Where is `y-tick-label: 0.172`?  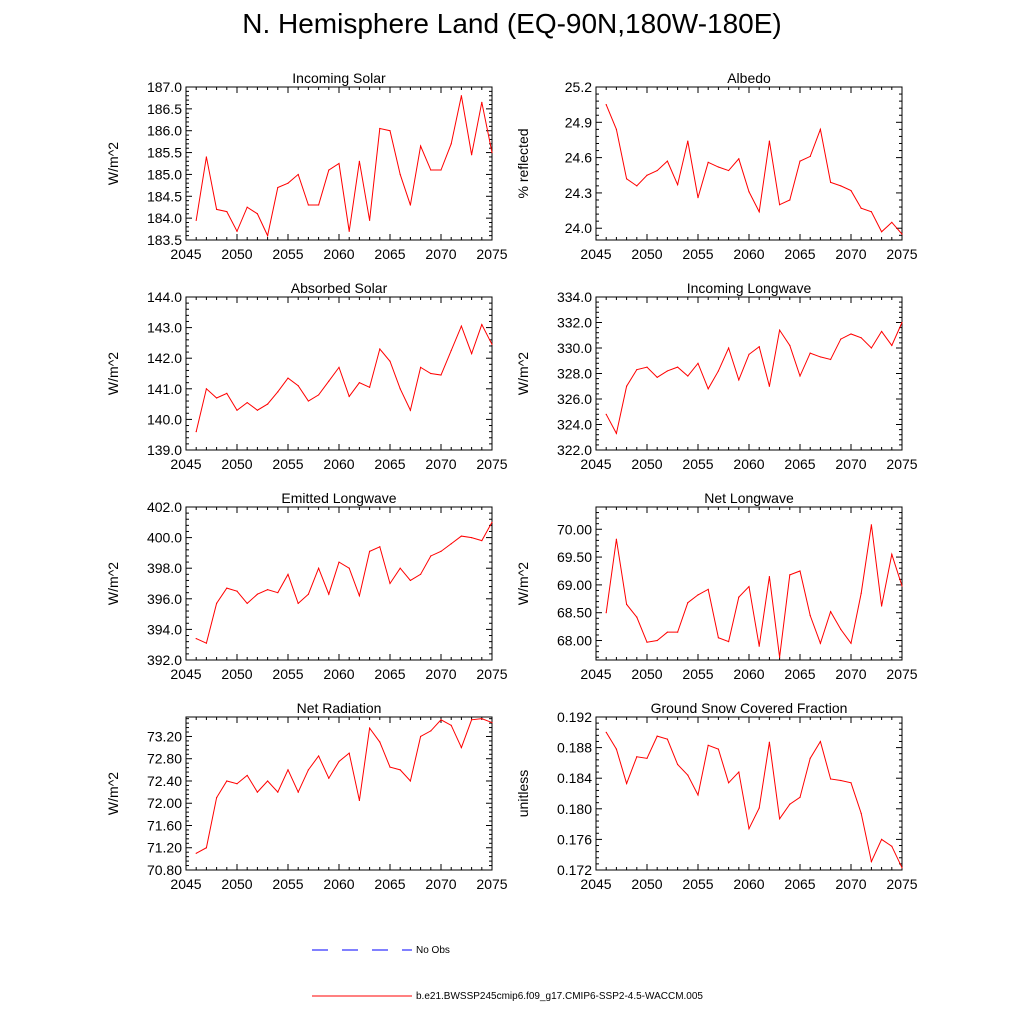
y-tick-label: 0.172 is located at coordinates (574, 870).